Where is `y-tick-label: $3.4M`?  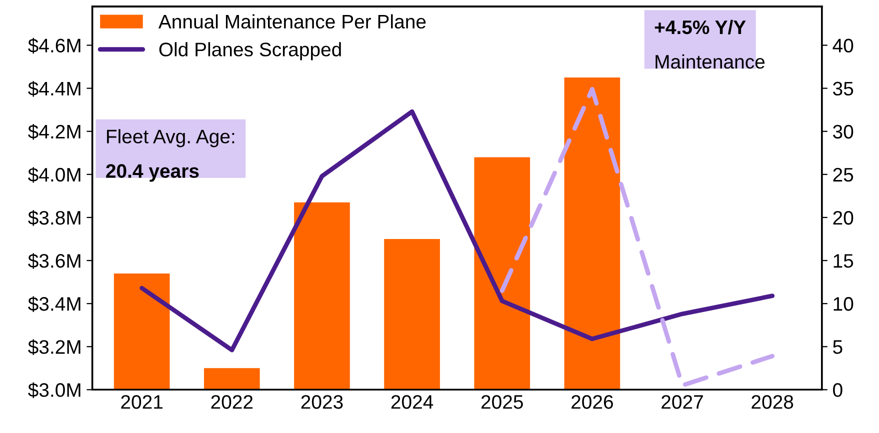
y-tick-label: $3.4M is located at coordinates (54, 304).